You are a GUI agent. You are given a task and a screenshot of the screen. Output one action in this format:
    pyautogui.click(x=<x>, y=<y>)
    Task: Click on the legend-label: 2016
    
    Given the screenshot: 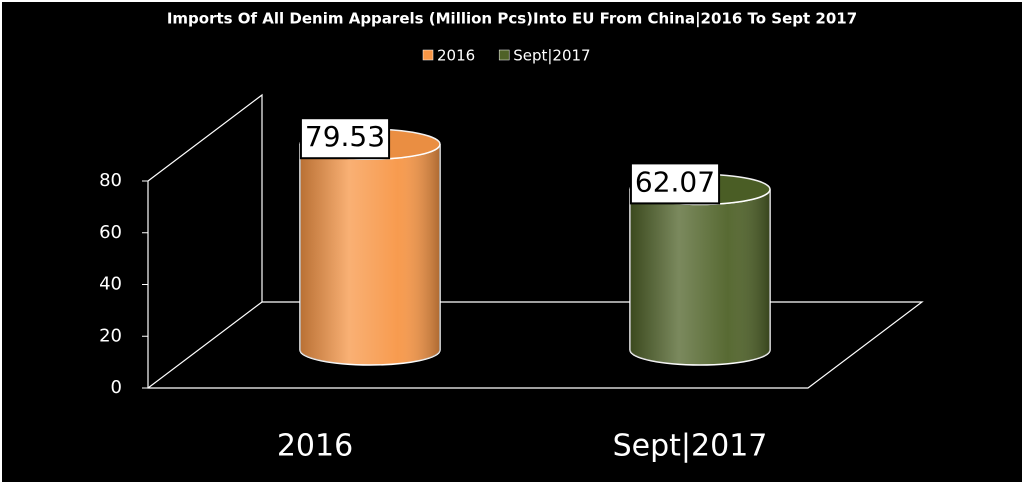 What is the action you would take?
    pyautogui.click(x=456, y=56)
    